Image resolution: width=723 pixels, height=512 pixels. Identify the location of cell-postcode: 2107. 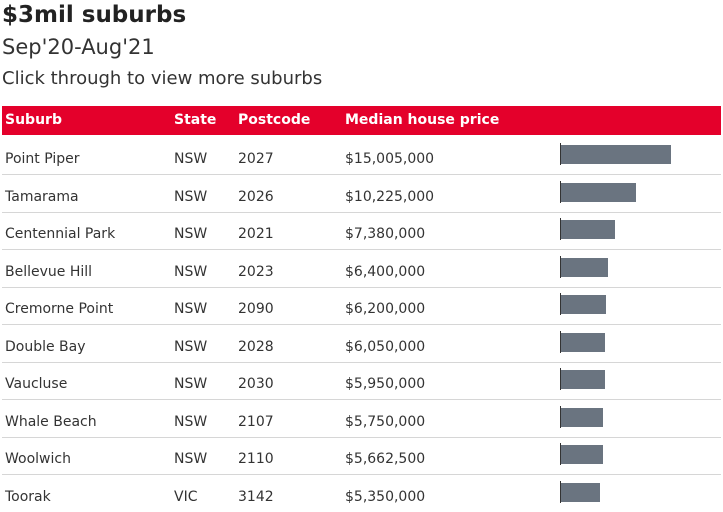
(256, 421).